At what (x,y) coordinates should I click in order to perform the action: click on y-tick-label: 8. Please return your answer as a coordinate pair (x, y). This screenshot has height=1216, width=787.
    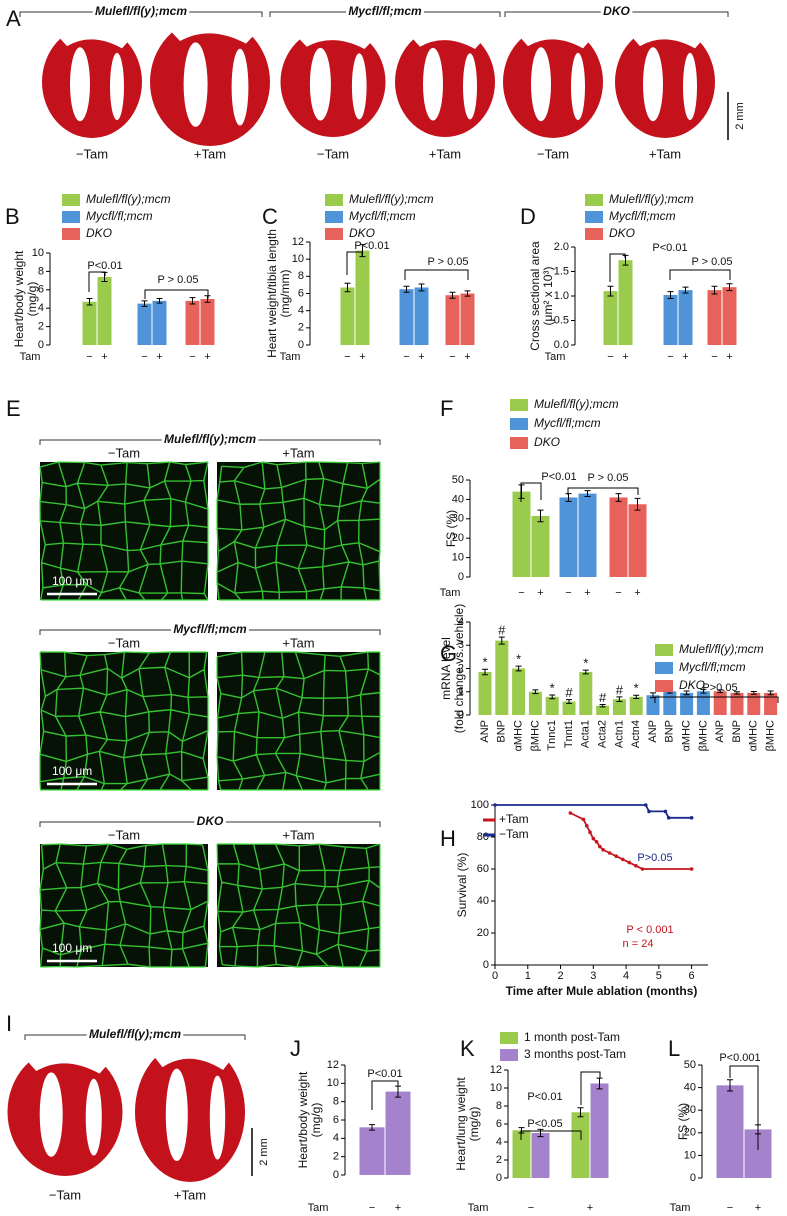
    Looking at the image, I should click on (301, 276).